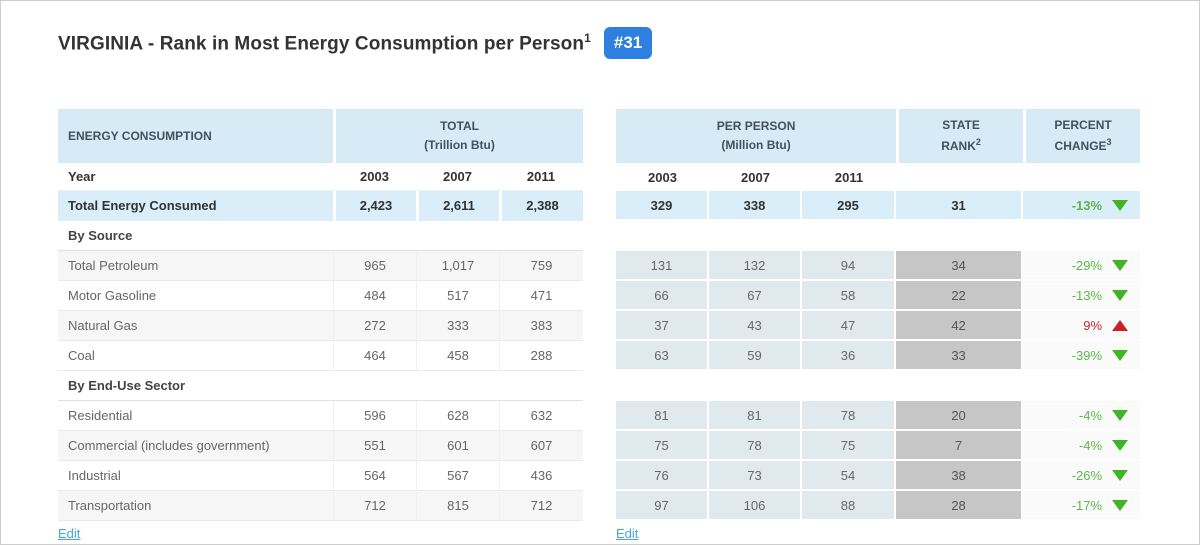 The image size is (1200, 545). Describe the element at coordinates (849, 506) in the screenshot. I see `per-person-value: 88` at that location.